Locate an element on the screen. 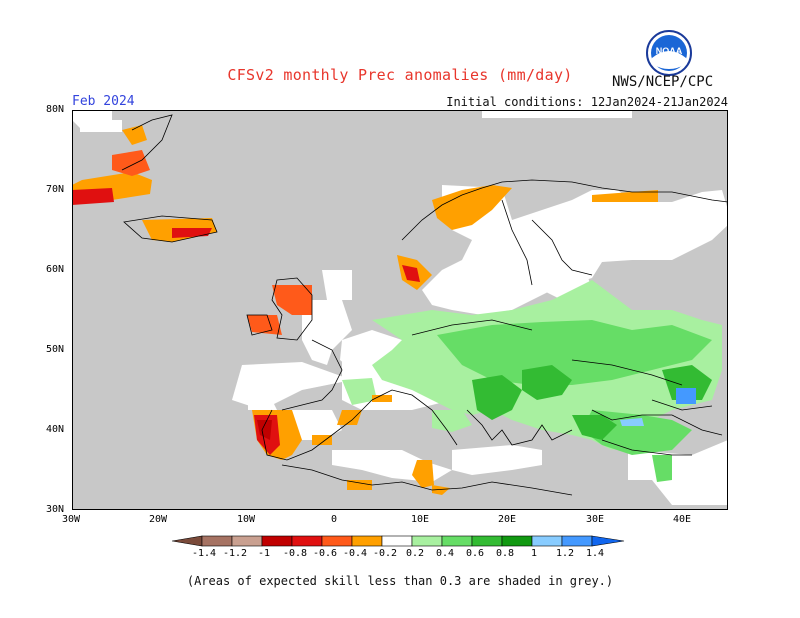 Image resolution: width=800 pixels, height=618 pixels. legend-tick: 1 is located at coordinates (534, 553).